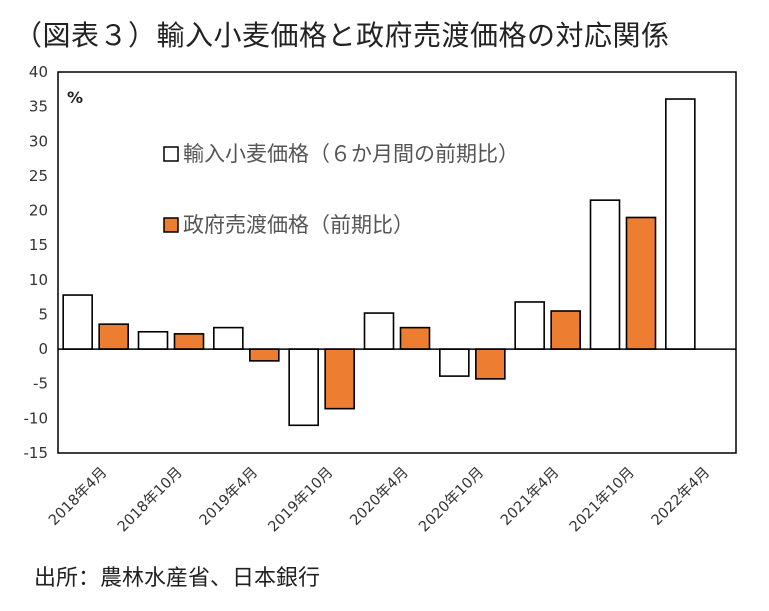  What do you see at coordinates (451, 500) in the screenshot?
I see `x-tick-label: 2020年10月` at bounding box center [451, 500].